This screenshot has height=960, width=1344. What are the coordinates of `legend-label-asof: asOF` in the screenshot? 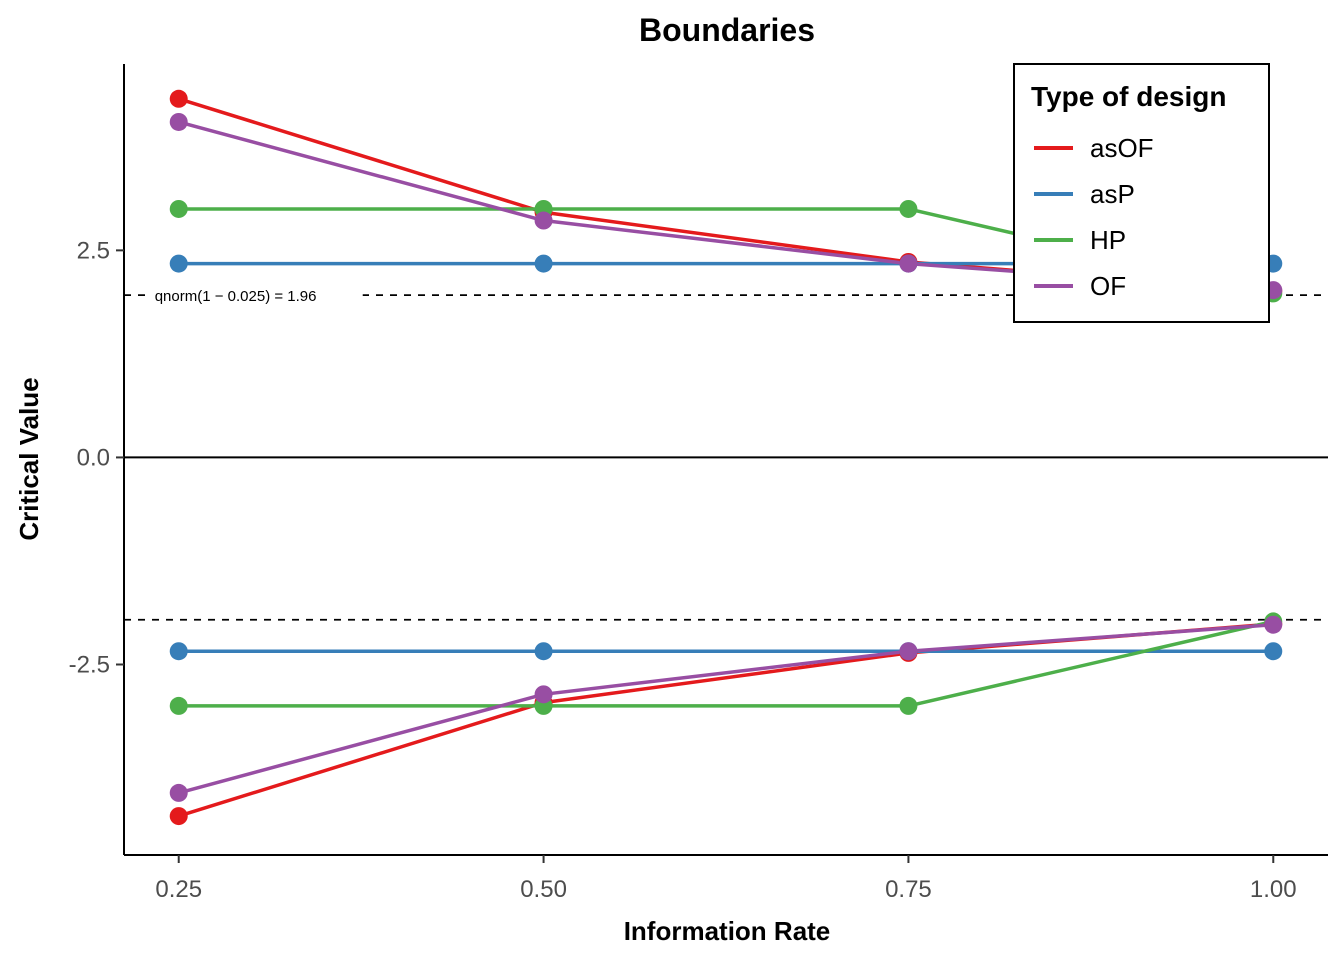 It's located at (1122, 148).